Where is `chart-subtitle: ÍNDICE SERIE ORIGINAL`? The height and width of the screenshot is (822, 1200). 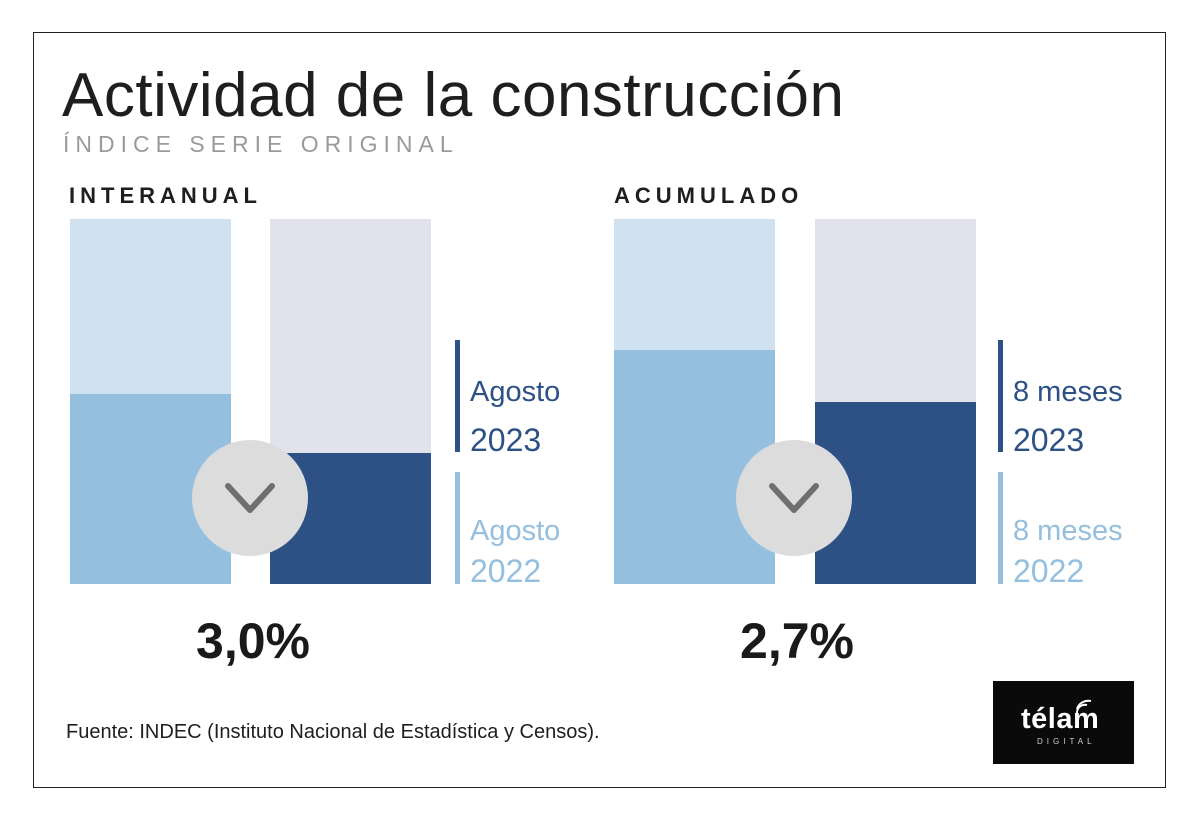
chart-subtitle: ÍNDICE SERIE ORIGINAL is located at coordinates (261, 144).